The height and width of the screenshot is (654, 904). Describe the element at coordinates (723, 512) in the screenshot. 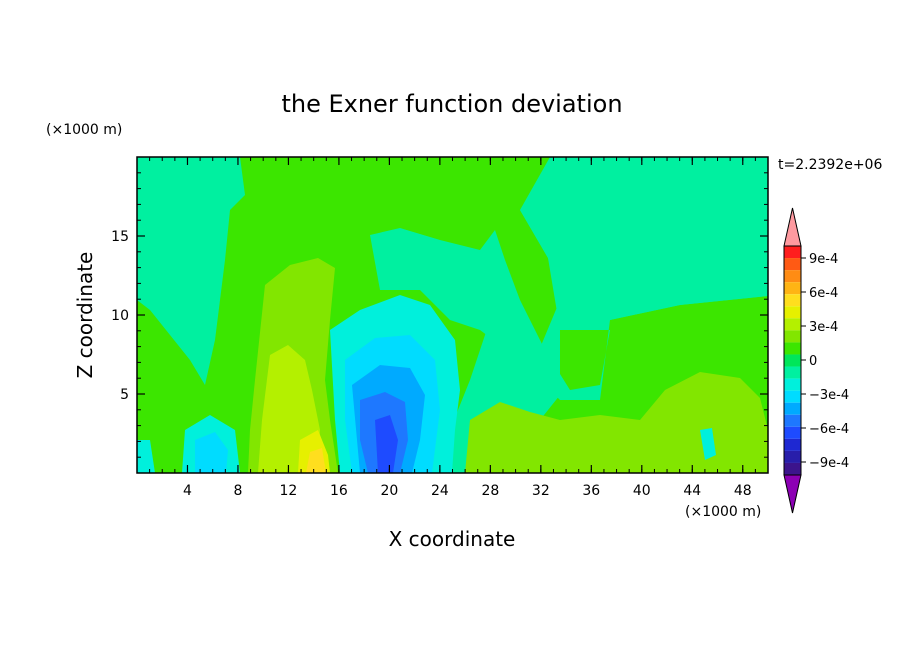

I see `x-unit-label: (×1000 m)` at that location.